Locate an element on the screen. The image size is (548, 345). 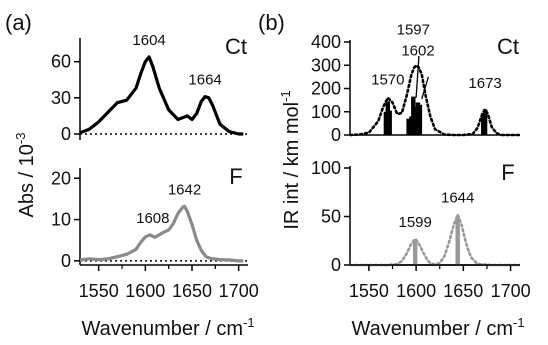
y-tick-label: 400 is located at coordinates (326, 42).